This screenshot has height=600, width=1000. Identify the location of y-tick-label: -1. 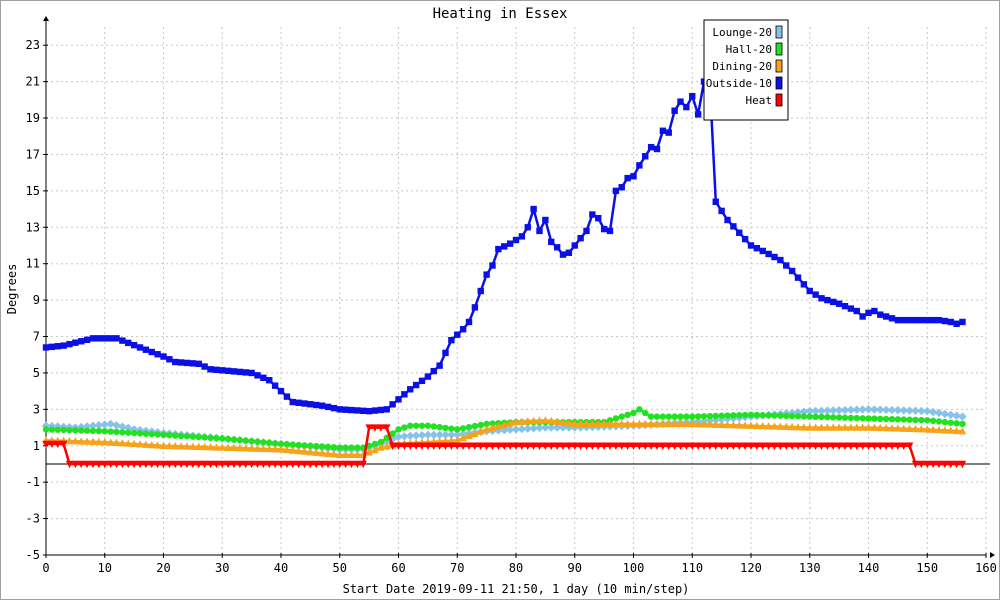
(33, 482).